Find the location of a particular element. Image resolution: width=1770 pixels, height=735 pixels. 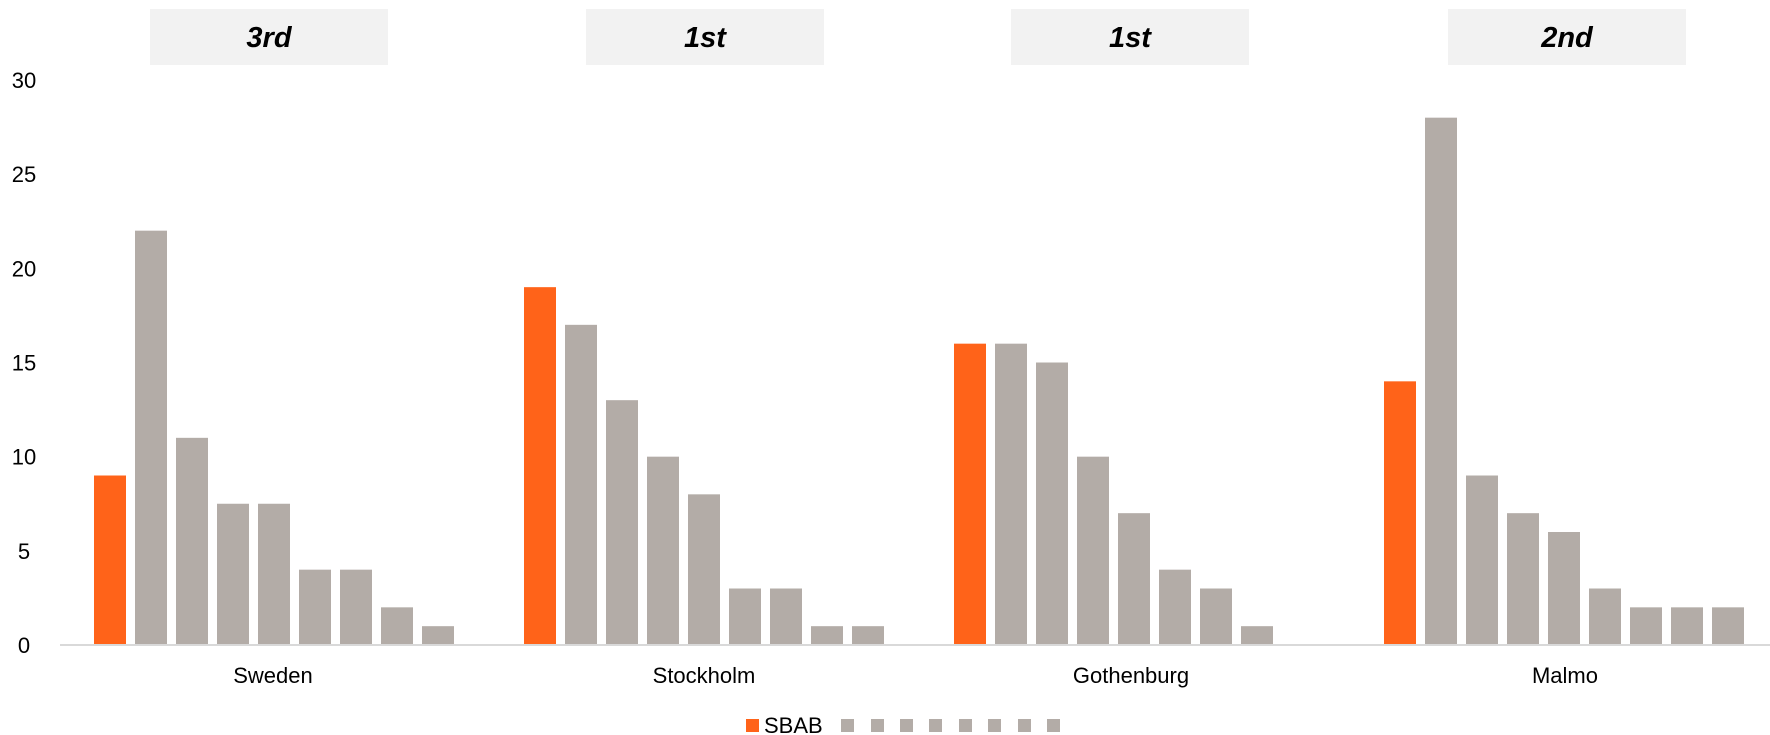

y-tick-label: 30 is located at coordinates (24, 80).